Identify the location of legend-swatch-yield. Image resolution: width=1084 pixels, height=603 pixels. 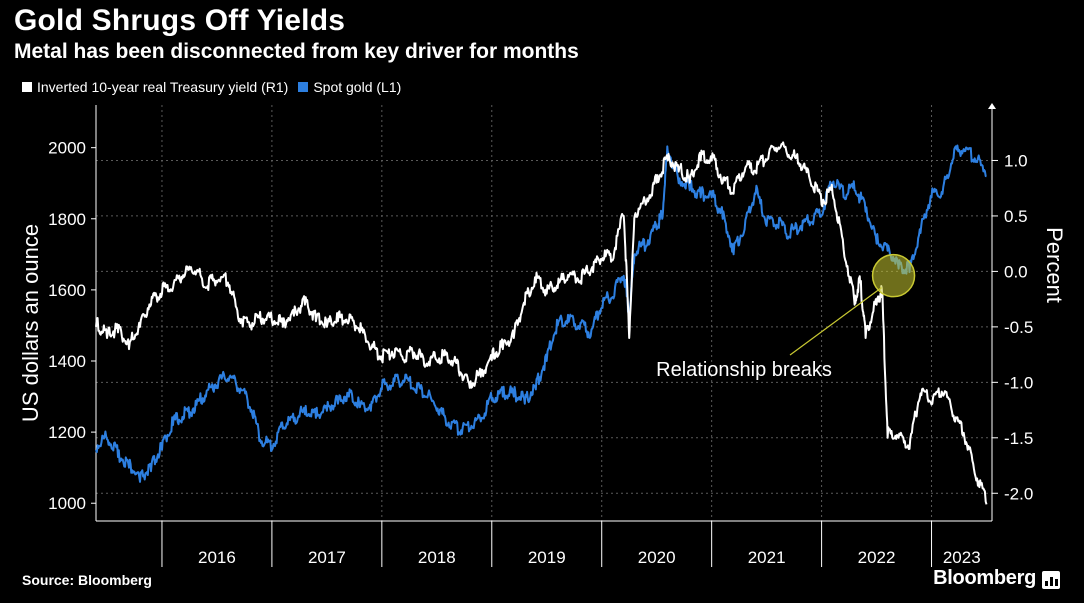
(27, 87).